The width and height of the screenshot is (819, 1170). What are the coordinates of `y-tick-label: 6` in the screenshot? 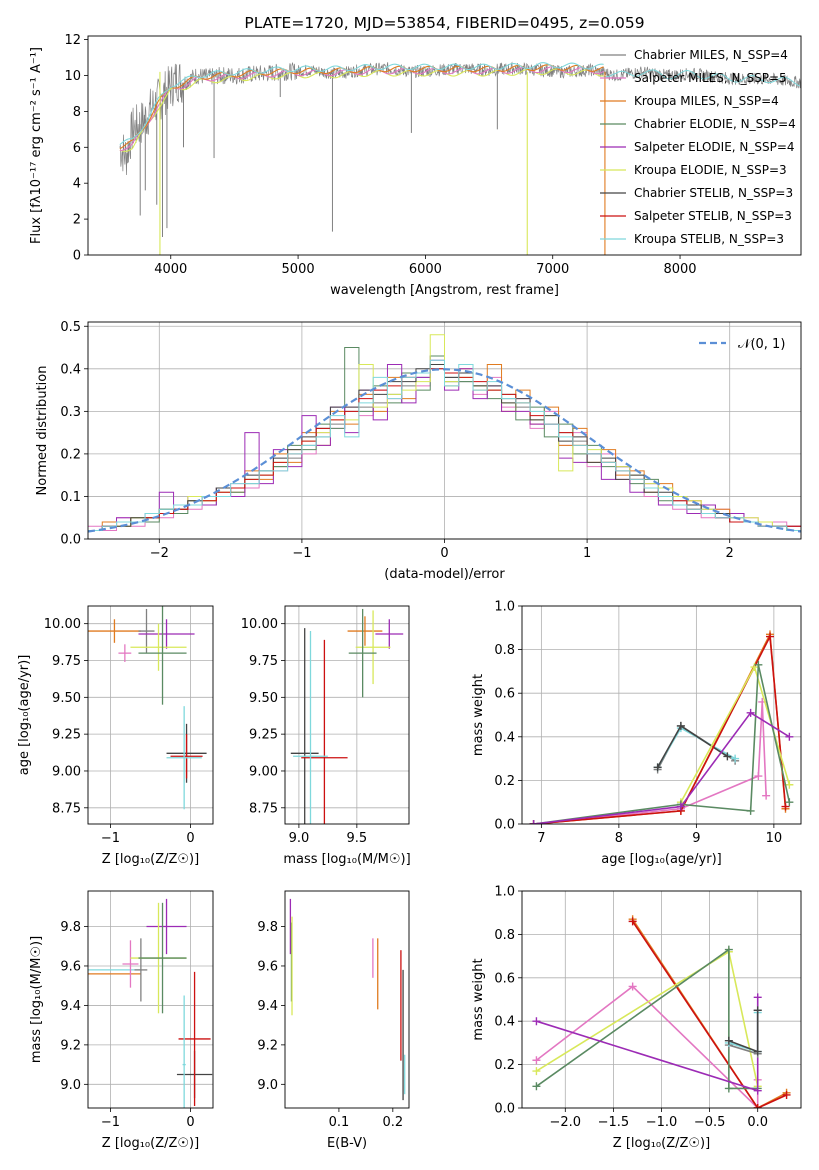 It's located at (77, 148).